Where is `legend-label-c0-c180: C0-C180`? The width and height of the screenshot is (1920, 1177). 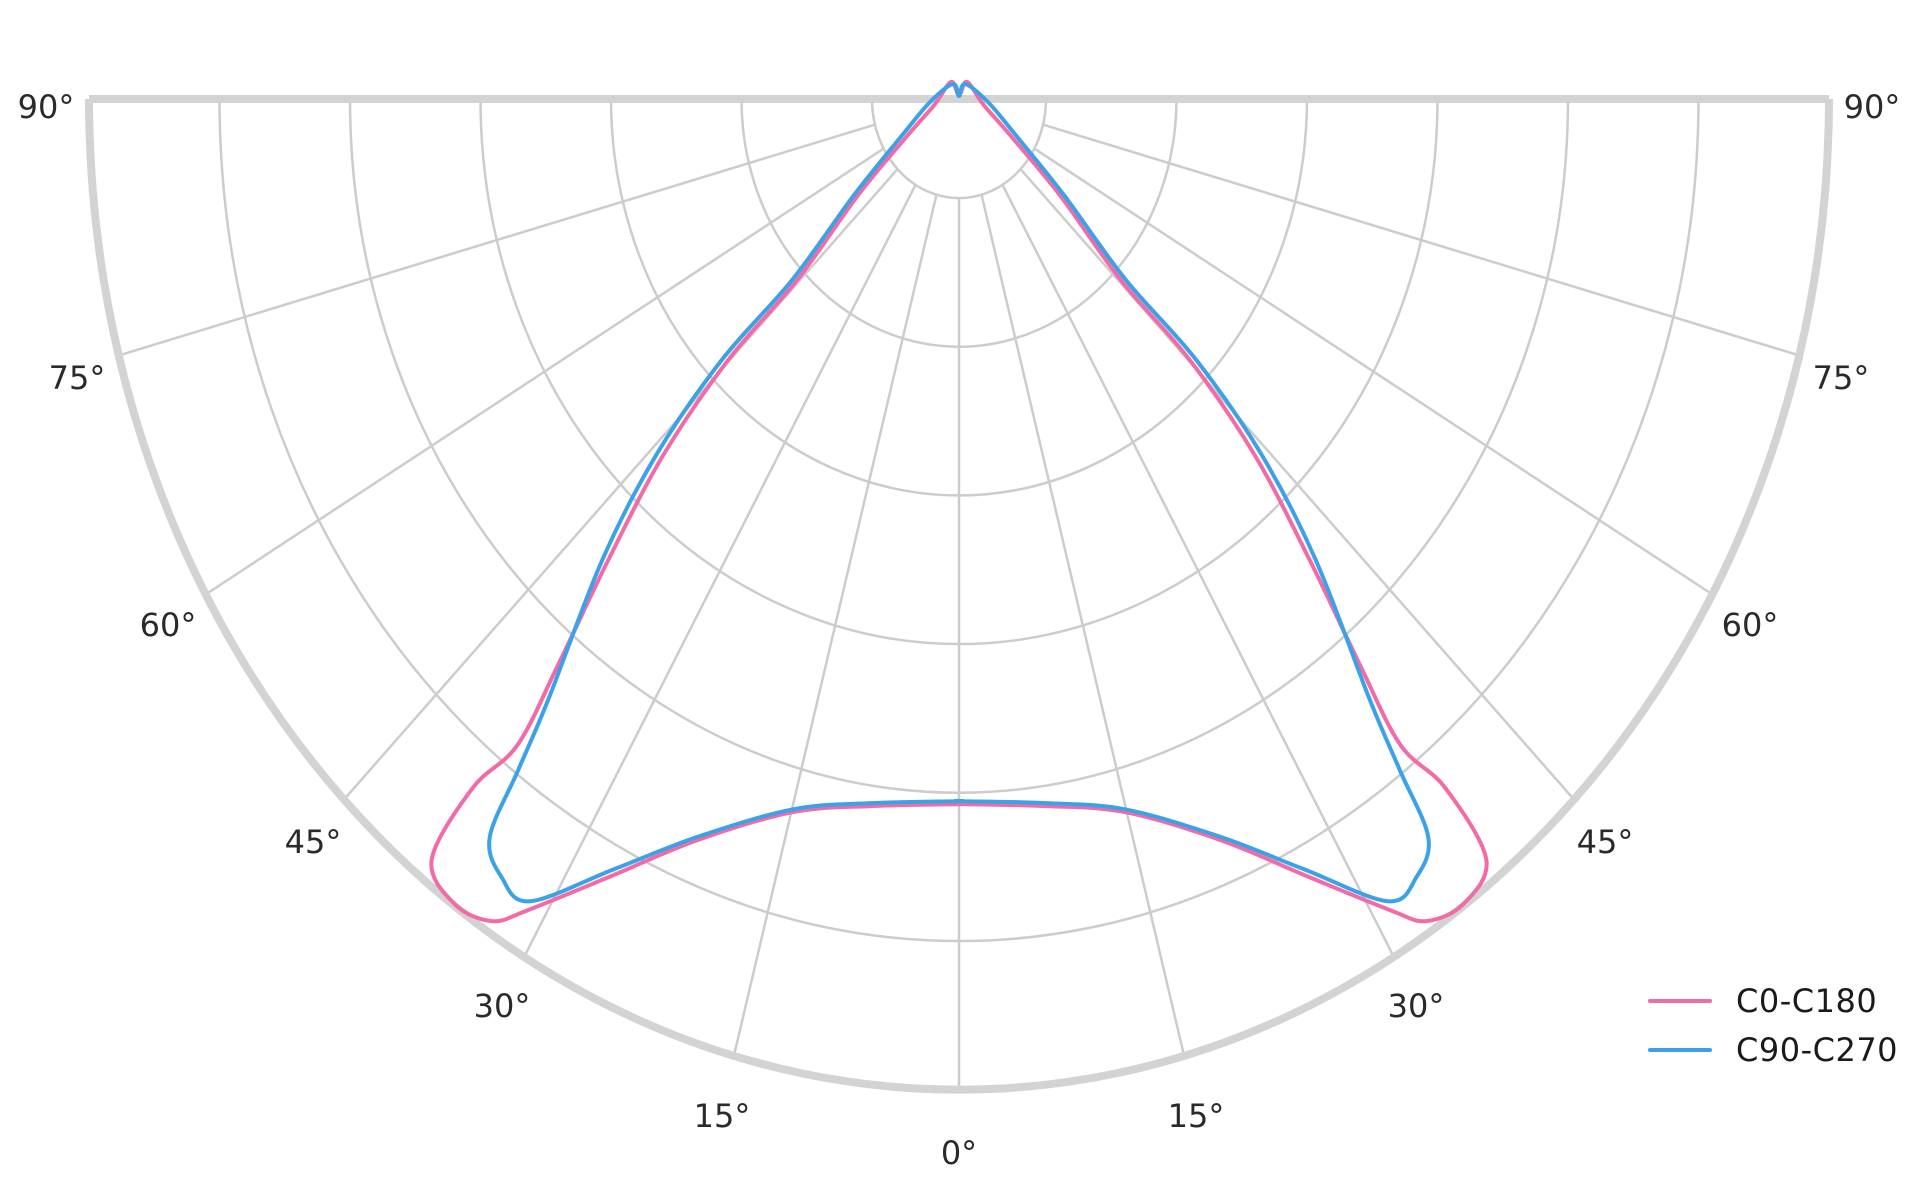
legend-label-c0-c180: C0-C180 is located at coordinates (1807, 1001).